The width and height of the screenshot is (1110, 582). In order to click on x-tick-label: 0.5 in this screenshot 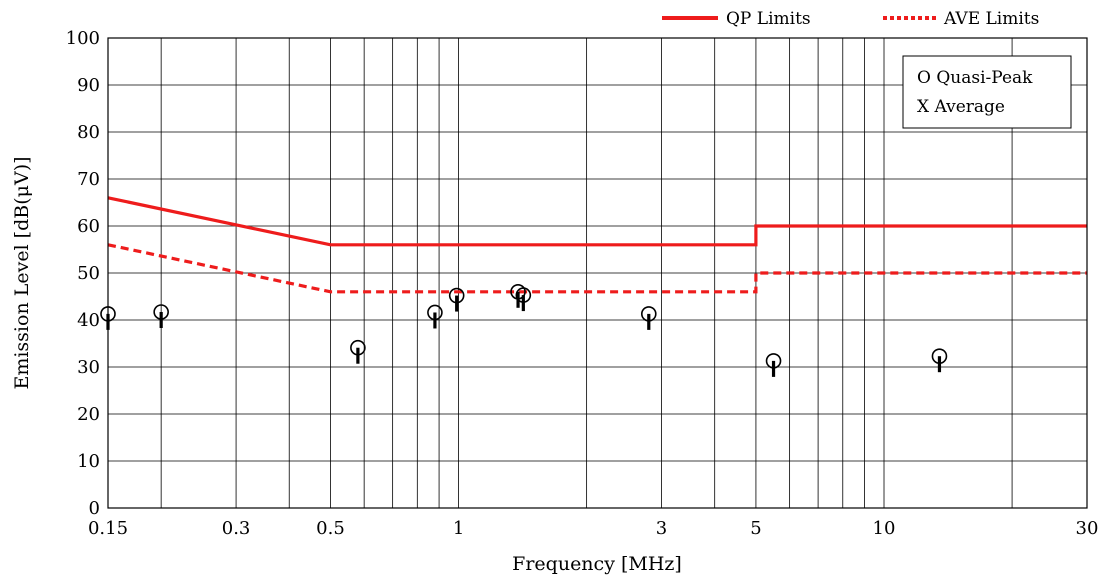, I will do `click(330, 528)`.